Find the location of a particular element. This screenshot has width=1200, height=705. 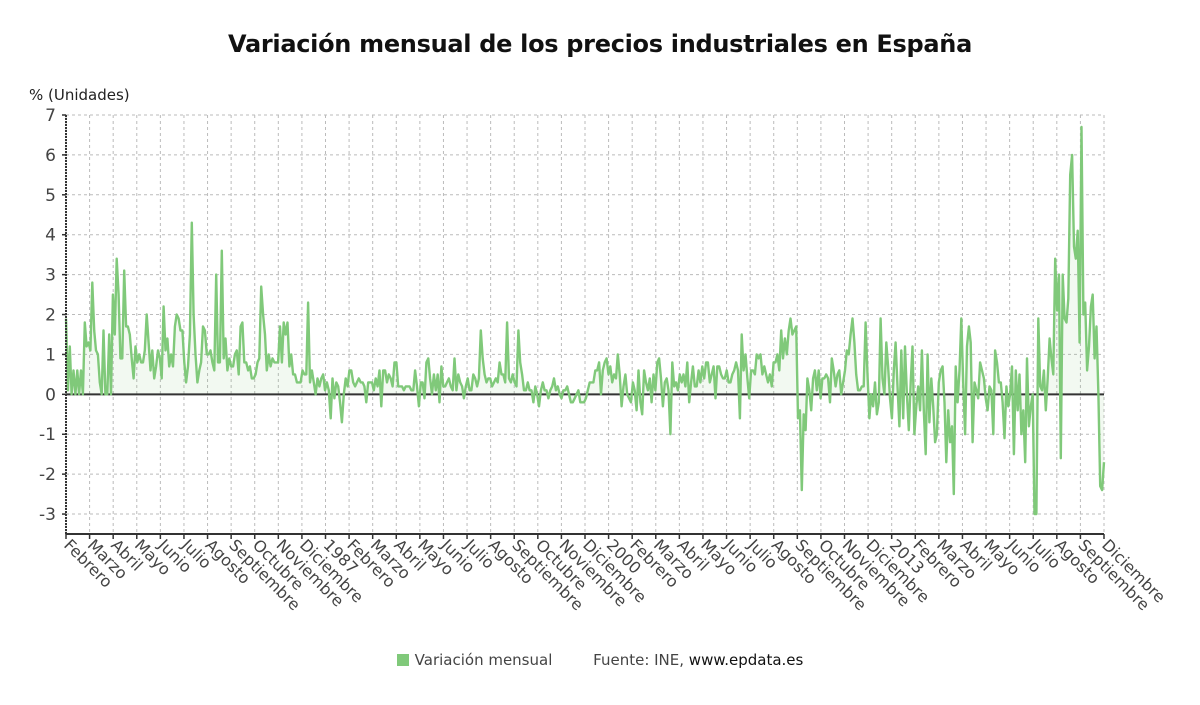

y-tick-label: 4 is located at coordinates (50, 236).